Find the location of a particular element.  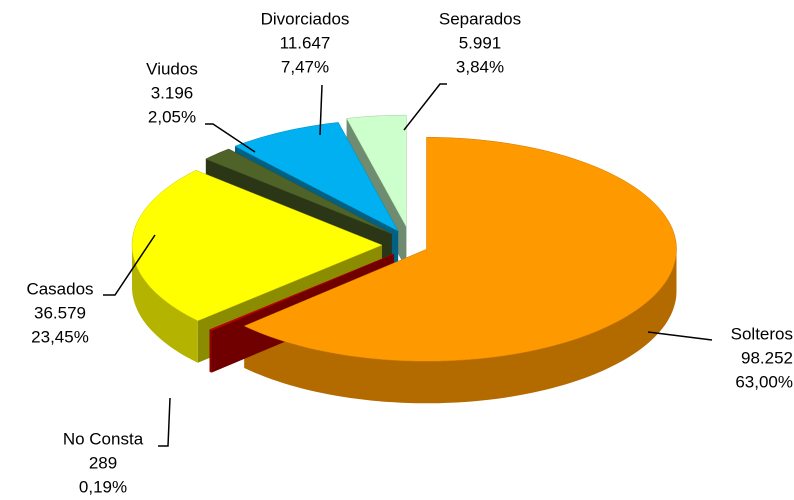

category-label: No Consta is located at coordinates (103, 438).